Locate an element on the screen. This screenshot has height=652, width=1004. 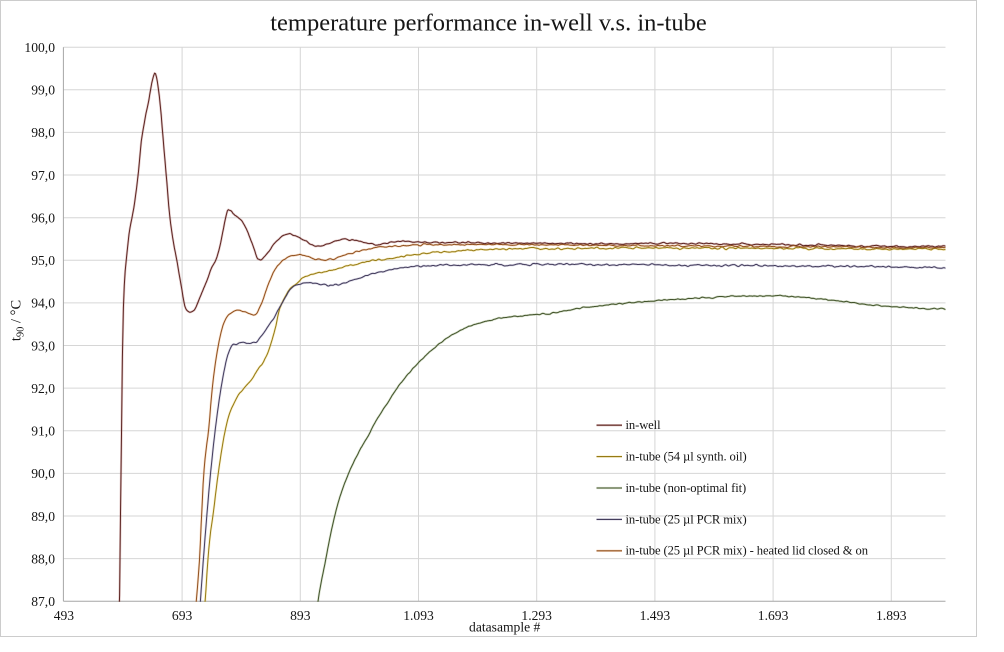
svg-text: 1.493 is located at coordinates (655, 615).